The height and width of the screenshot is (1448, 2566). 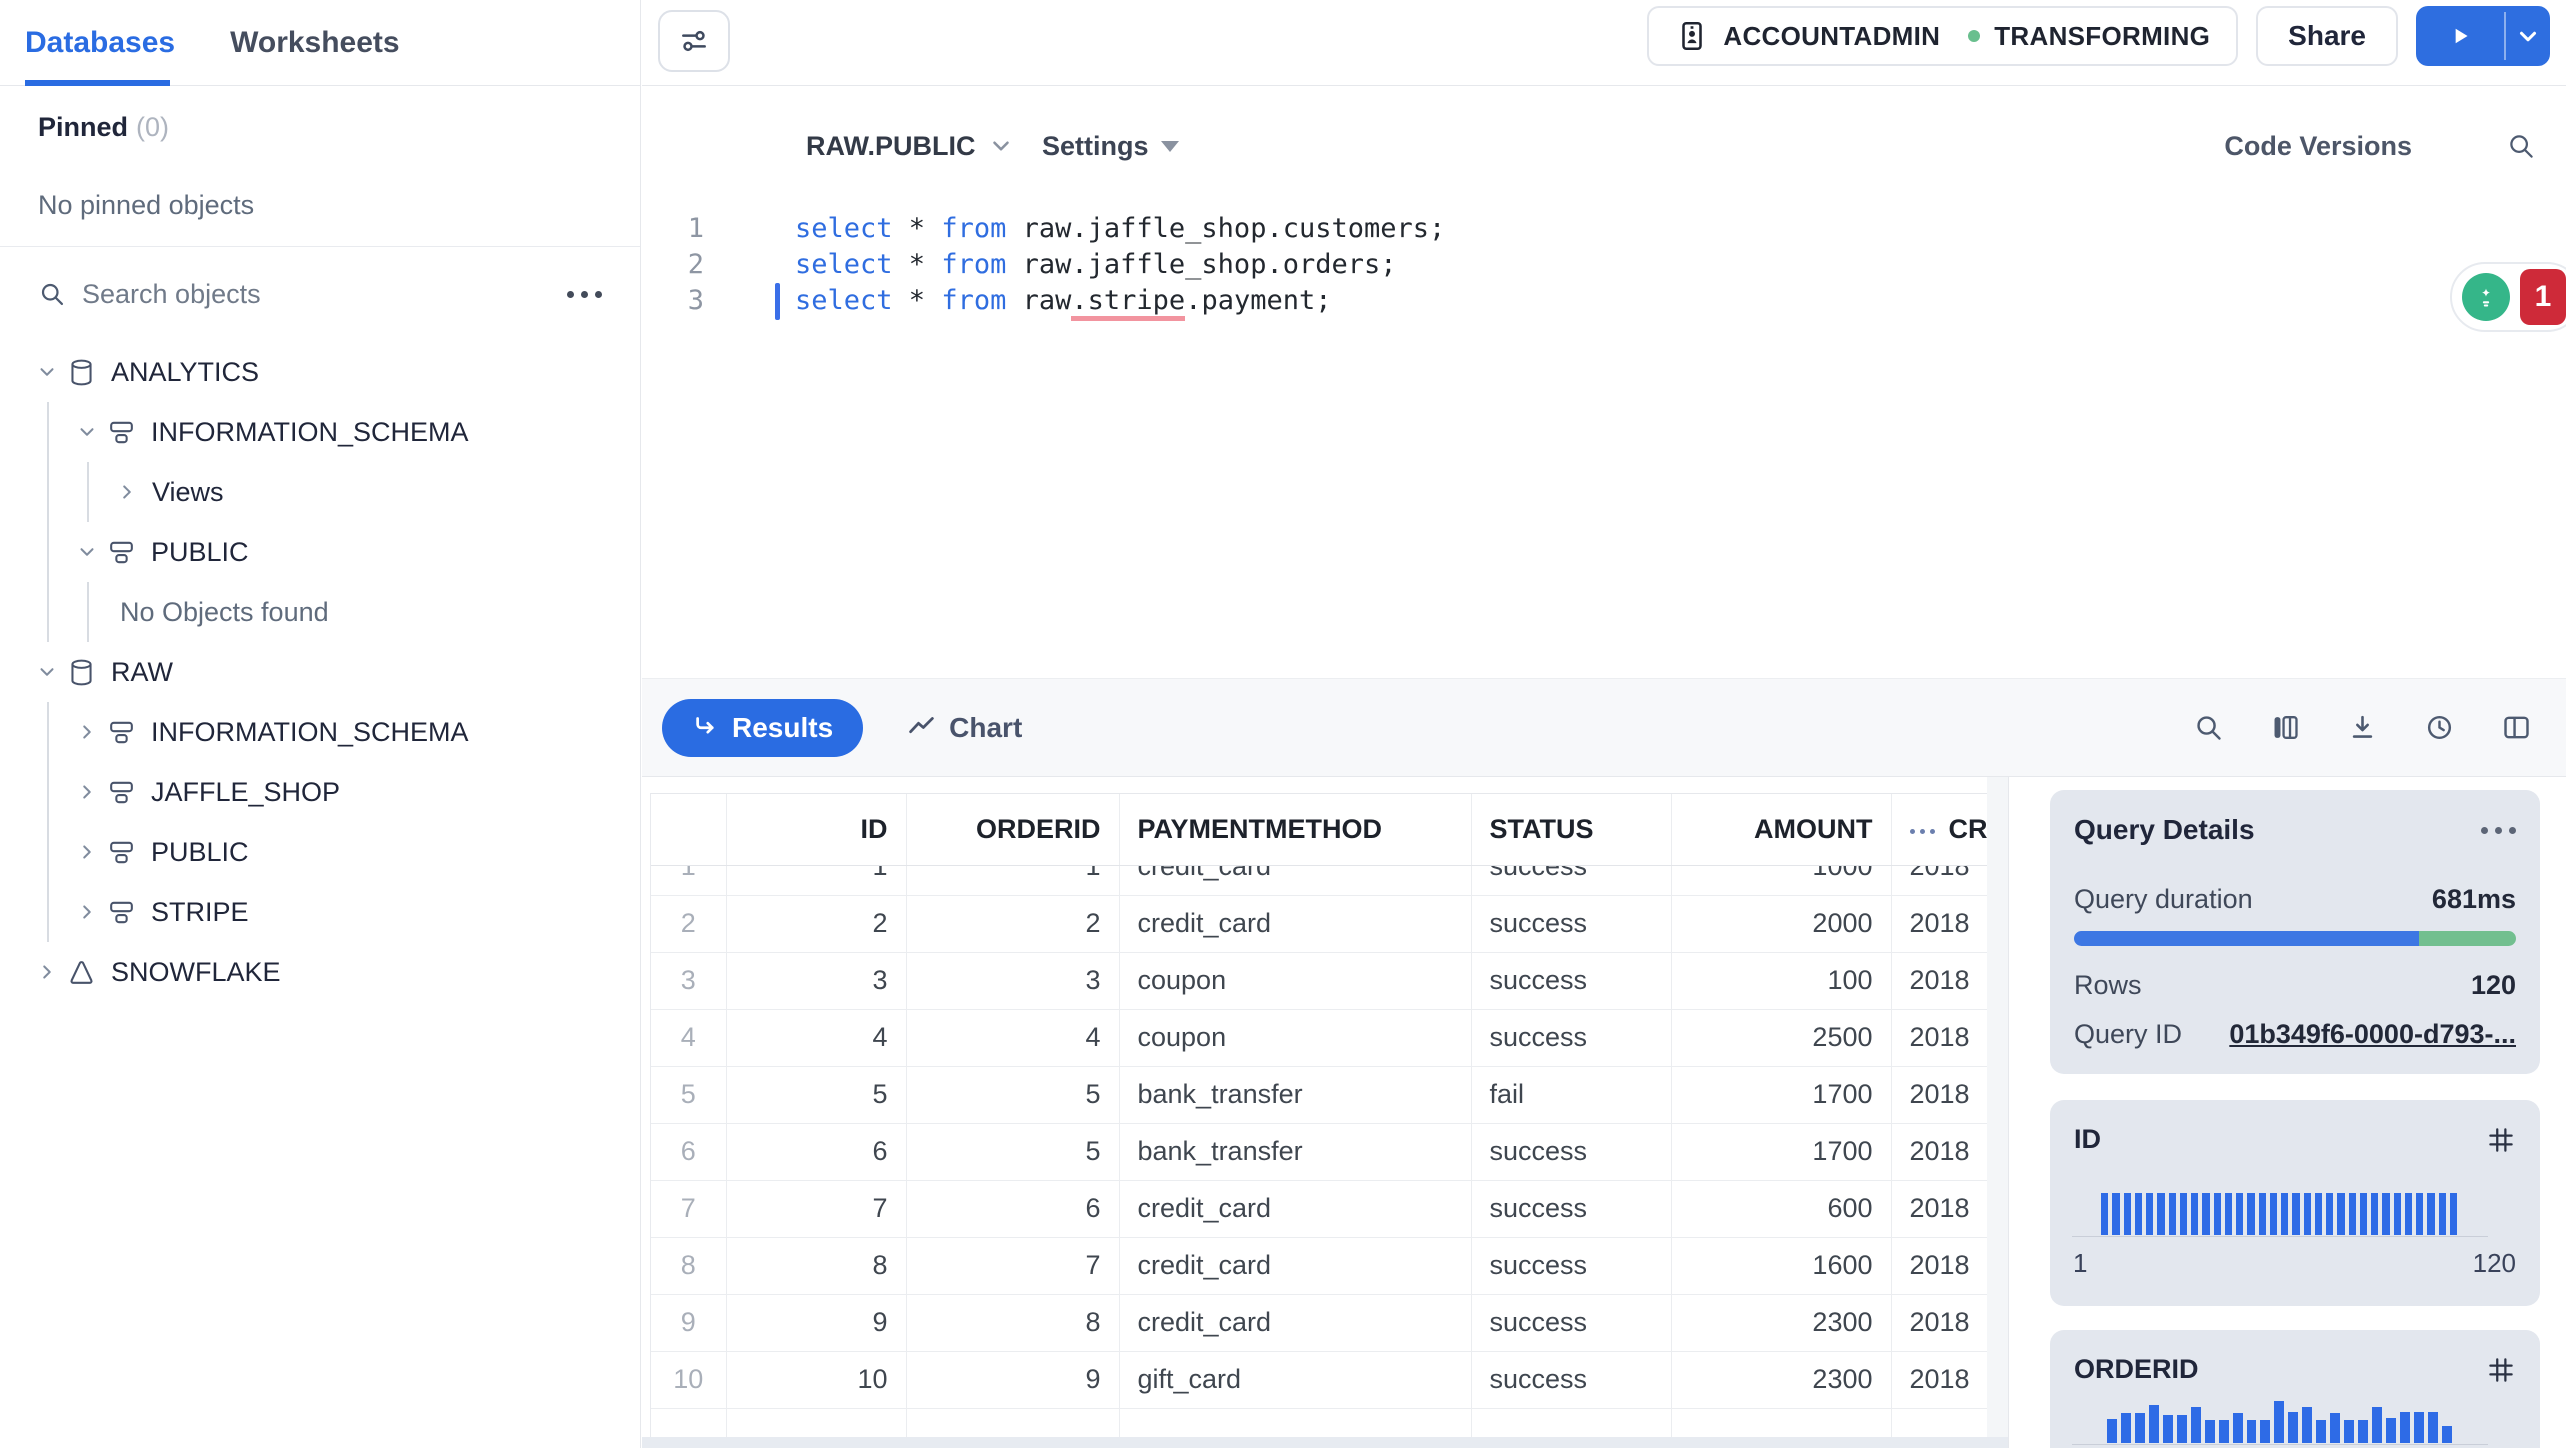 I want to click on numeric-grid-icon, so click(x=2501, y=1370).